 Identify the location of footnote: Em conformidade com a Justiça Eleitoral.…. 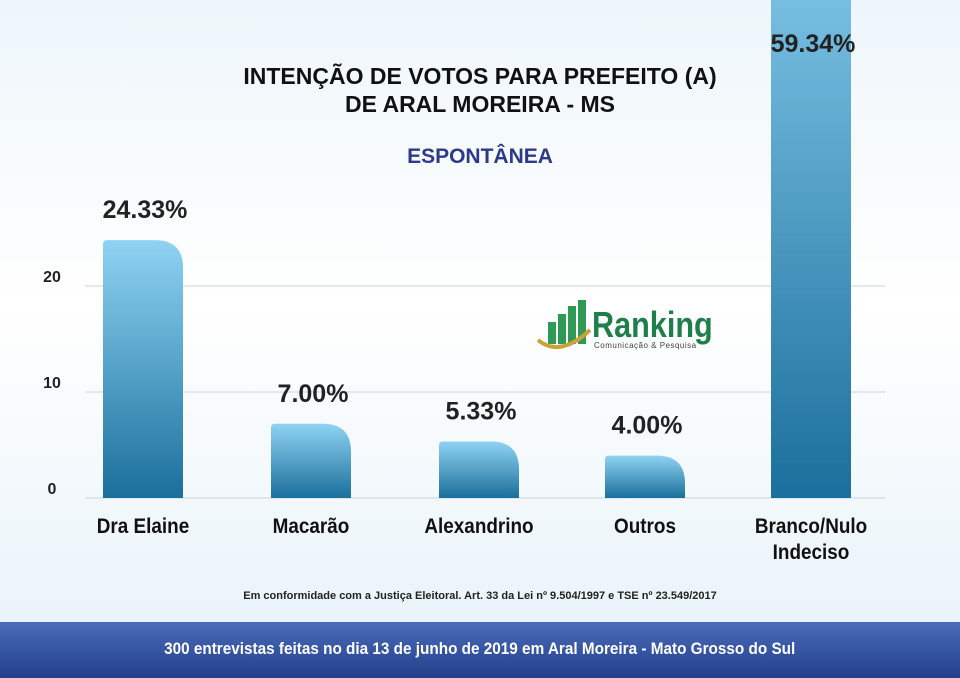
(480, 596).